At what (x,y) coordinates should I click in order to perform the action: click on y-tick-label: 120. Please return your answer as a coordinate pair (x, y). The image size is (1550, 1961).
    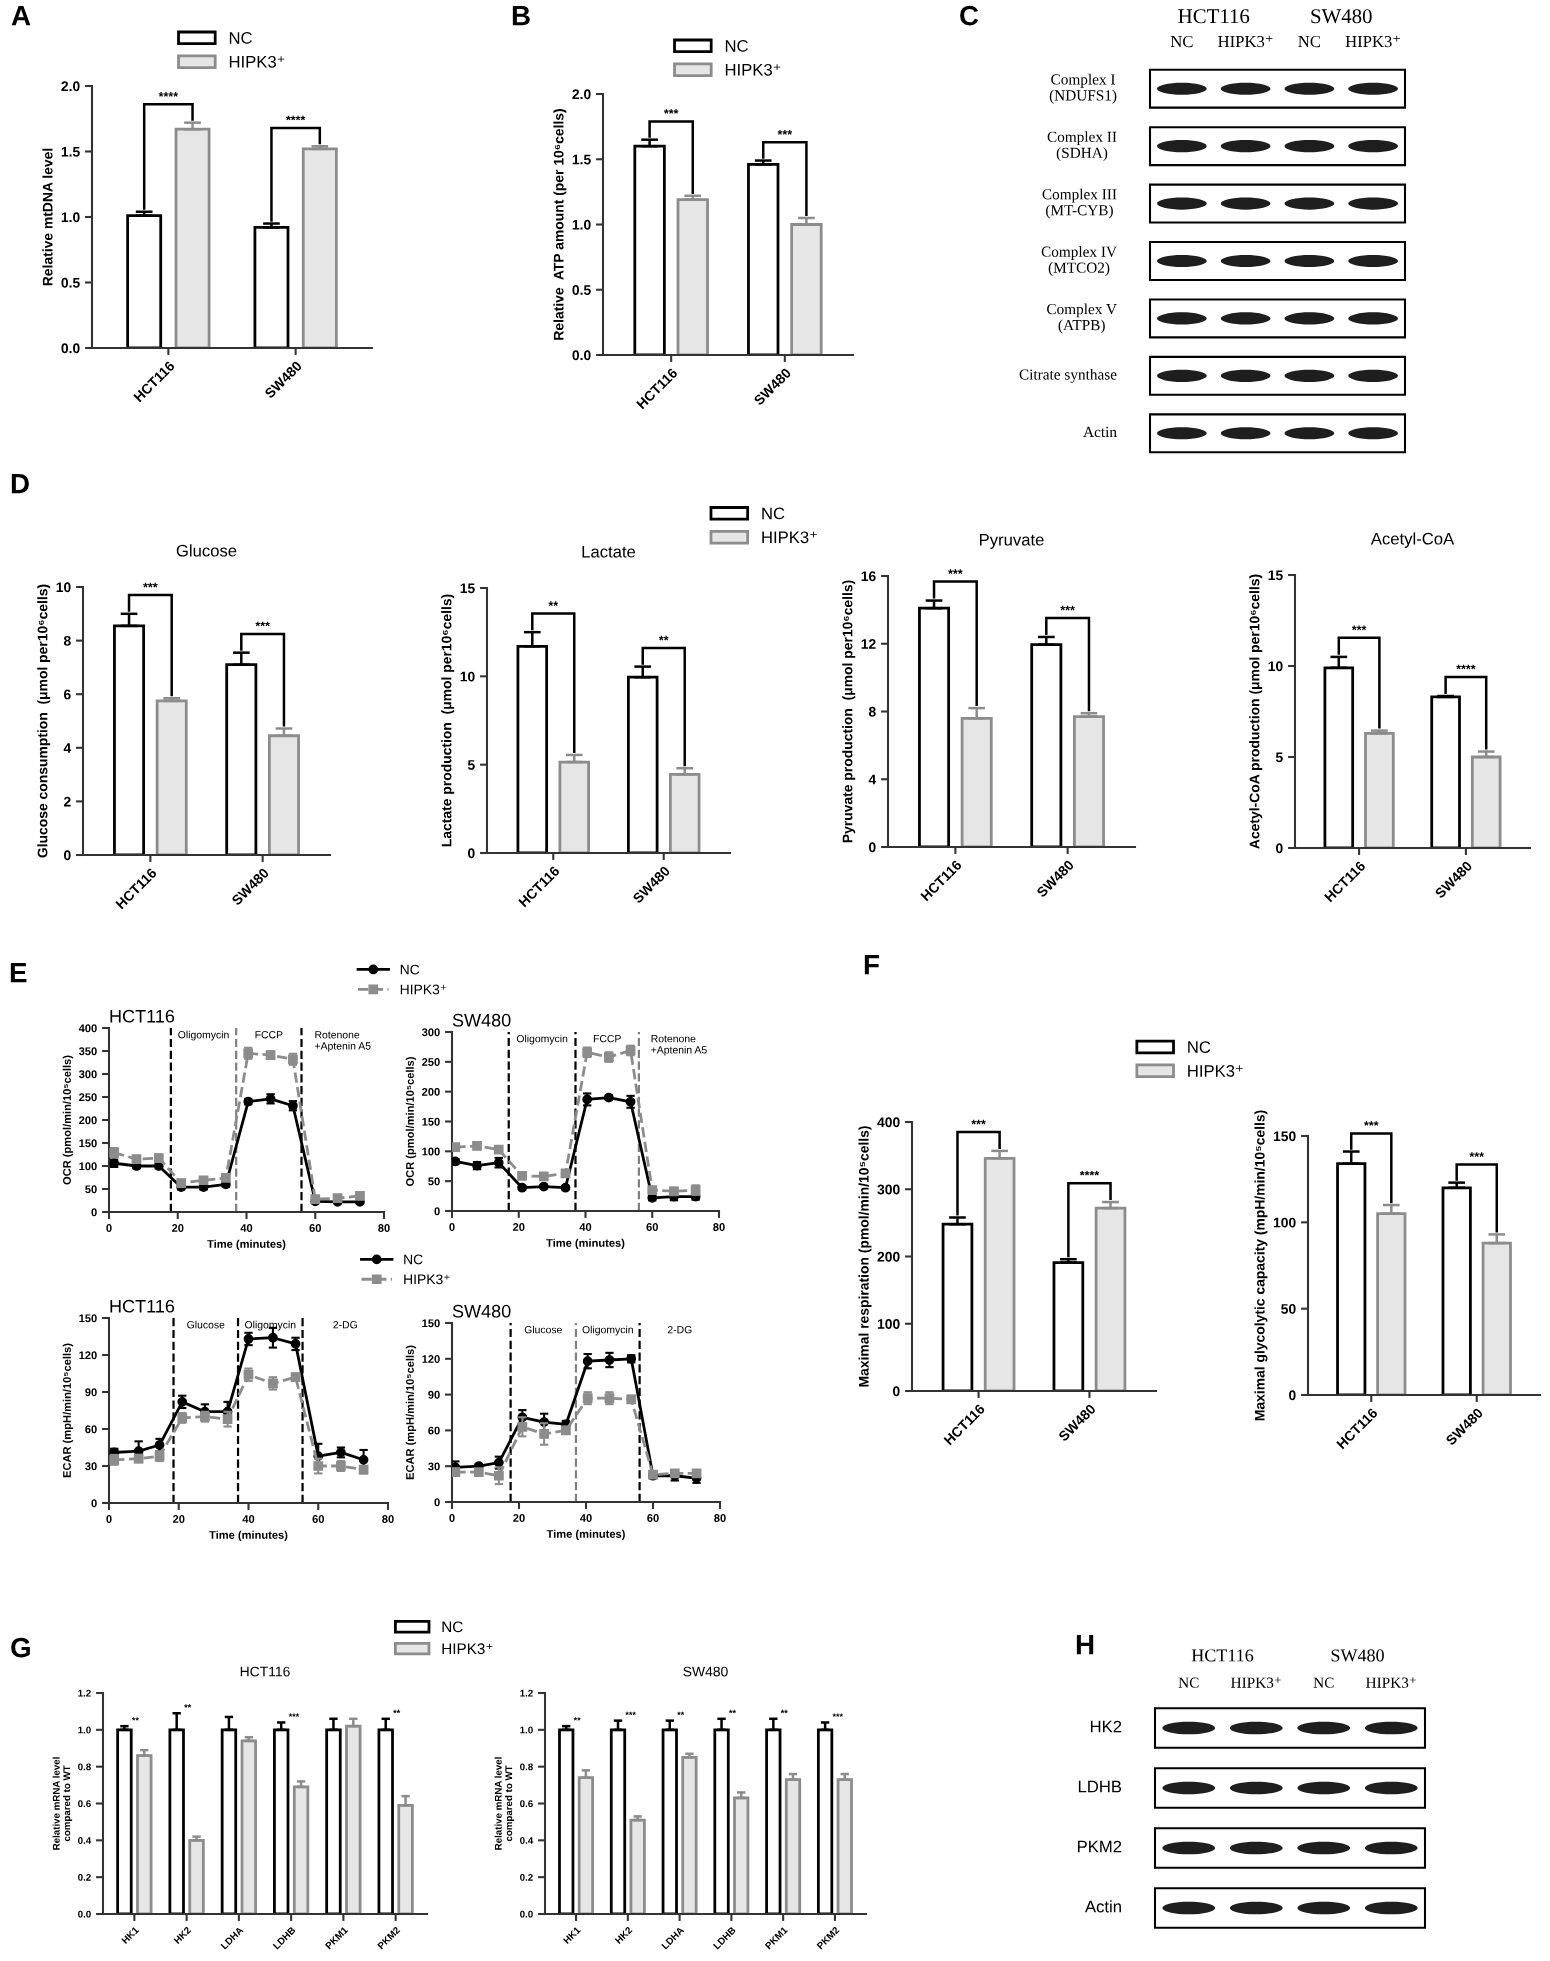
    Looking at the image, I should click on (88, 1355).